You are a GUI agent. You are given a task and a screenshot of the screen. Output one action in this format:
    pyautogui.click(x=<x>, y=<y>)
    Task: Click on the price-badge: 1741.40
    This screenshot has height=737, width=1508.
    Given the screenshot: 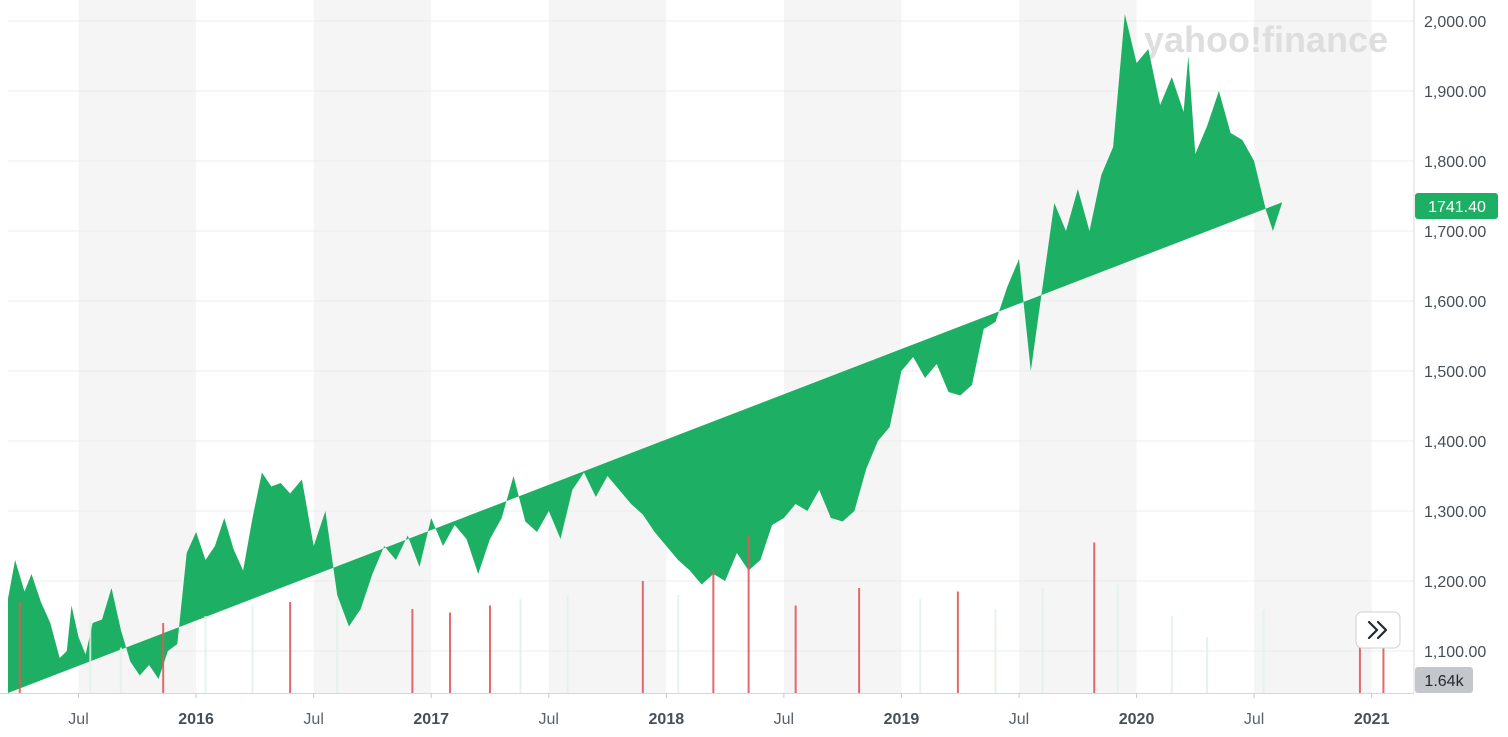 What is the action you would take?
    pyautogui.click(x=1456, y=206)
    